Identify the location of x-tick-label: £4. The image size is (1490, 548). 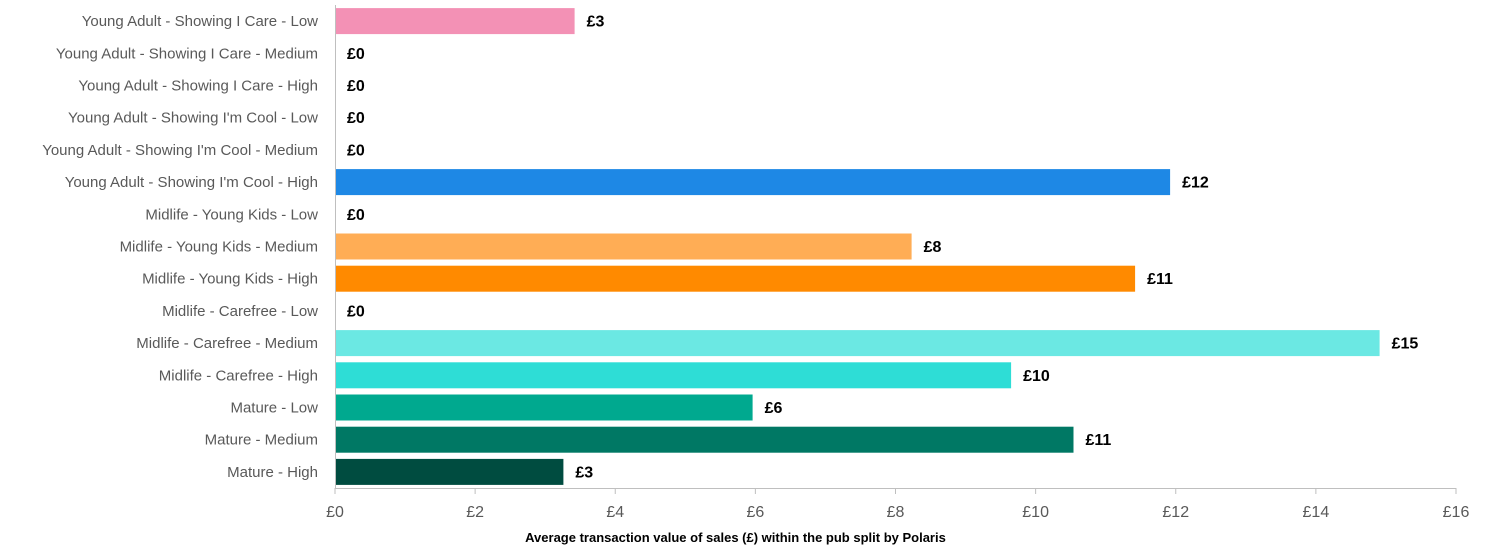
(615, 512).